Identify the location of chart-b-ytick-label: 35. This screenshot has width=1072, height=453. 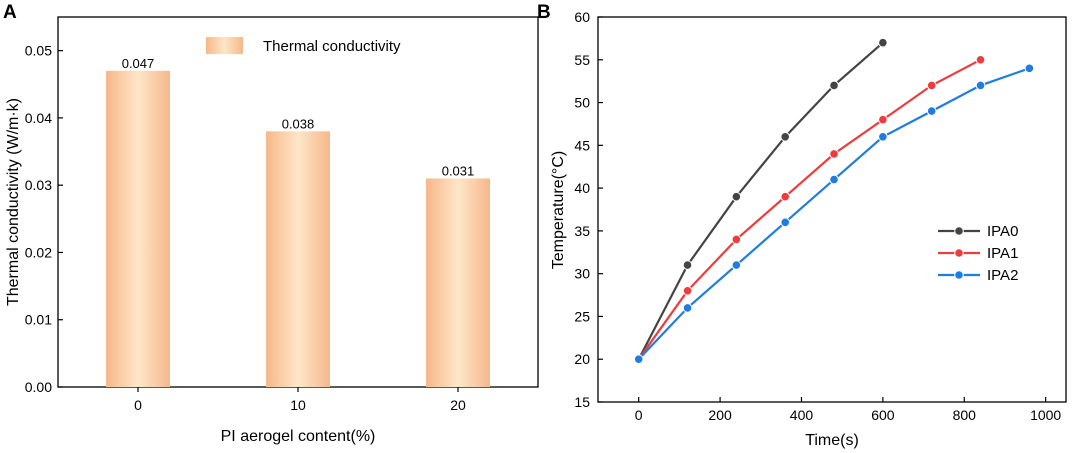
(582, 231).